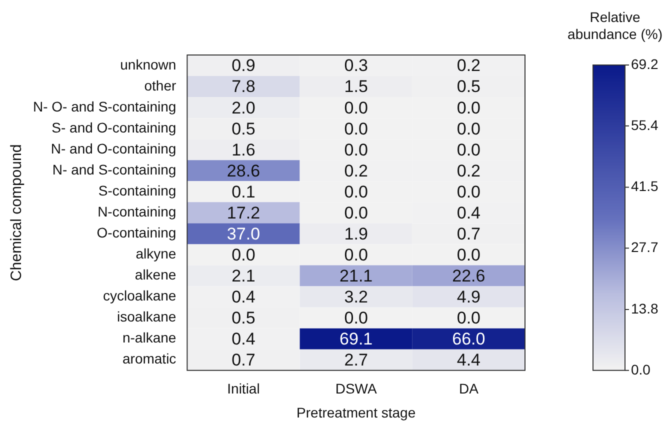  I want to click on data-label: 22.6, so click(469, 276).